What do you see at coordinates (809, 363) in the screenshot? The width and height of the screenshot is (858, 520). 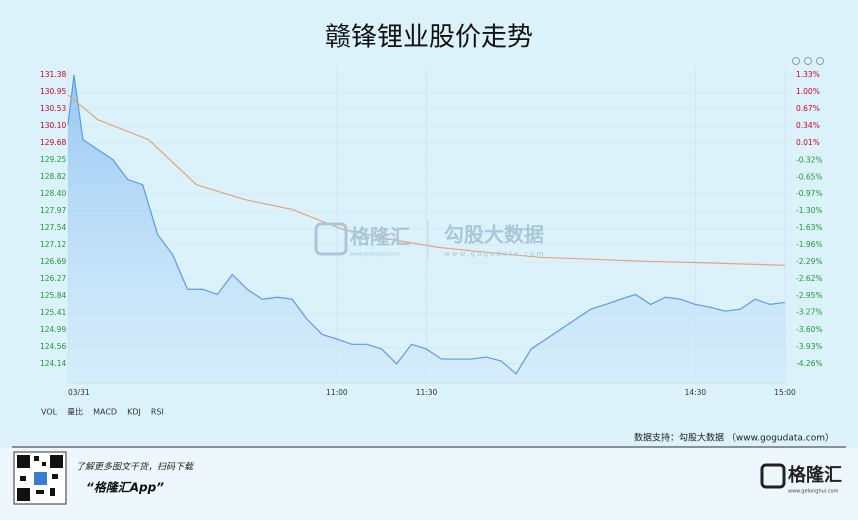 I see `y2-tick-label: -4.26%` at bounding box center [809, 363].